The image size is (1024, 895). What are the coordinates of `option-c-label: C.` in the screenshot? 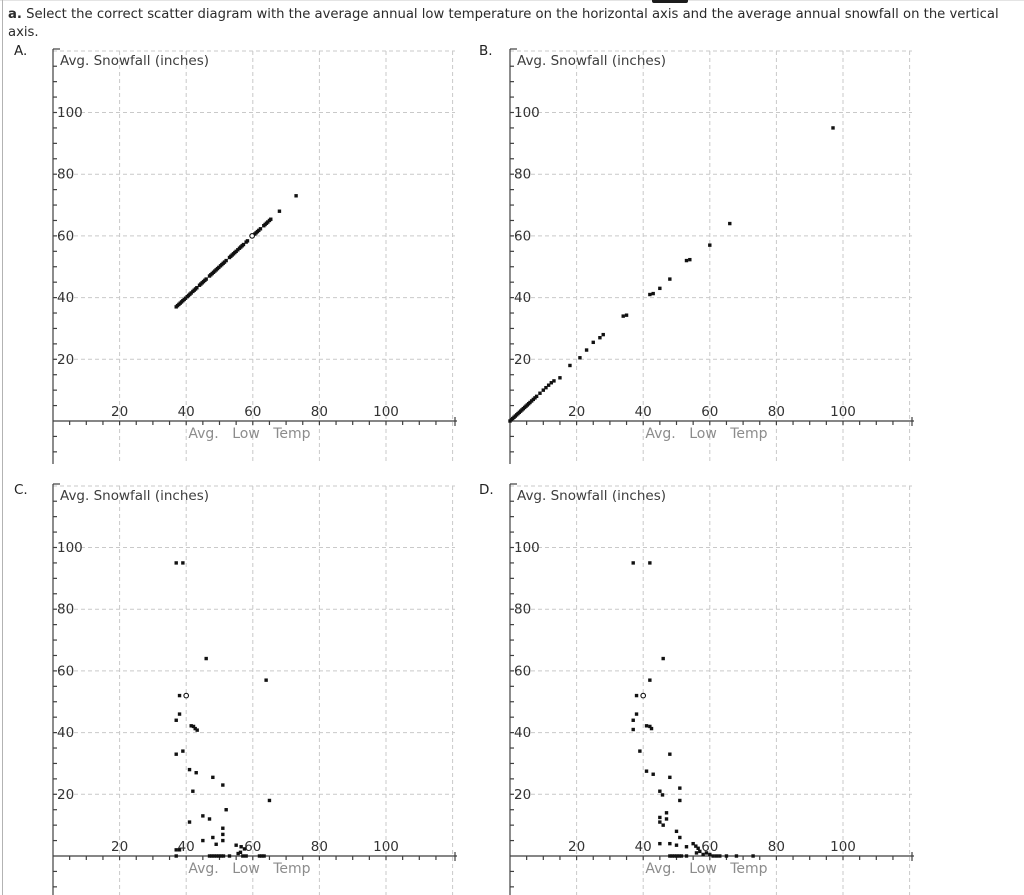 It's located at (21, 490).